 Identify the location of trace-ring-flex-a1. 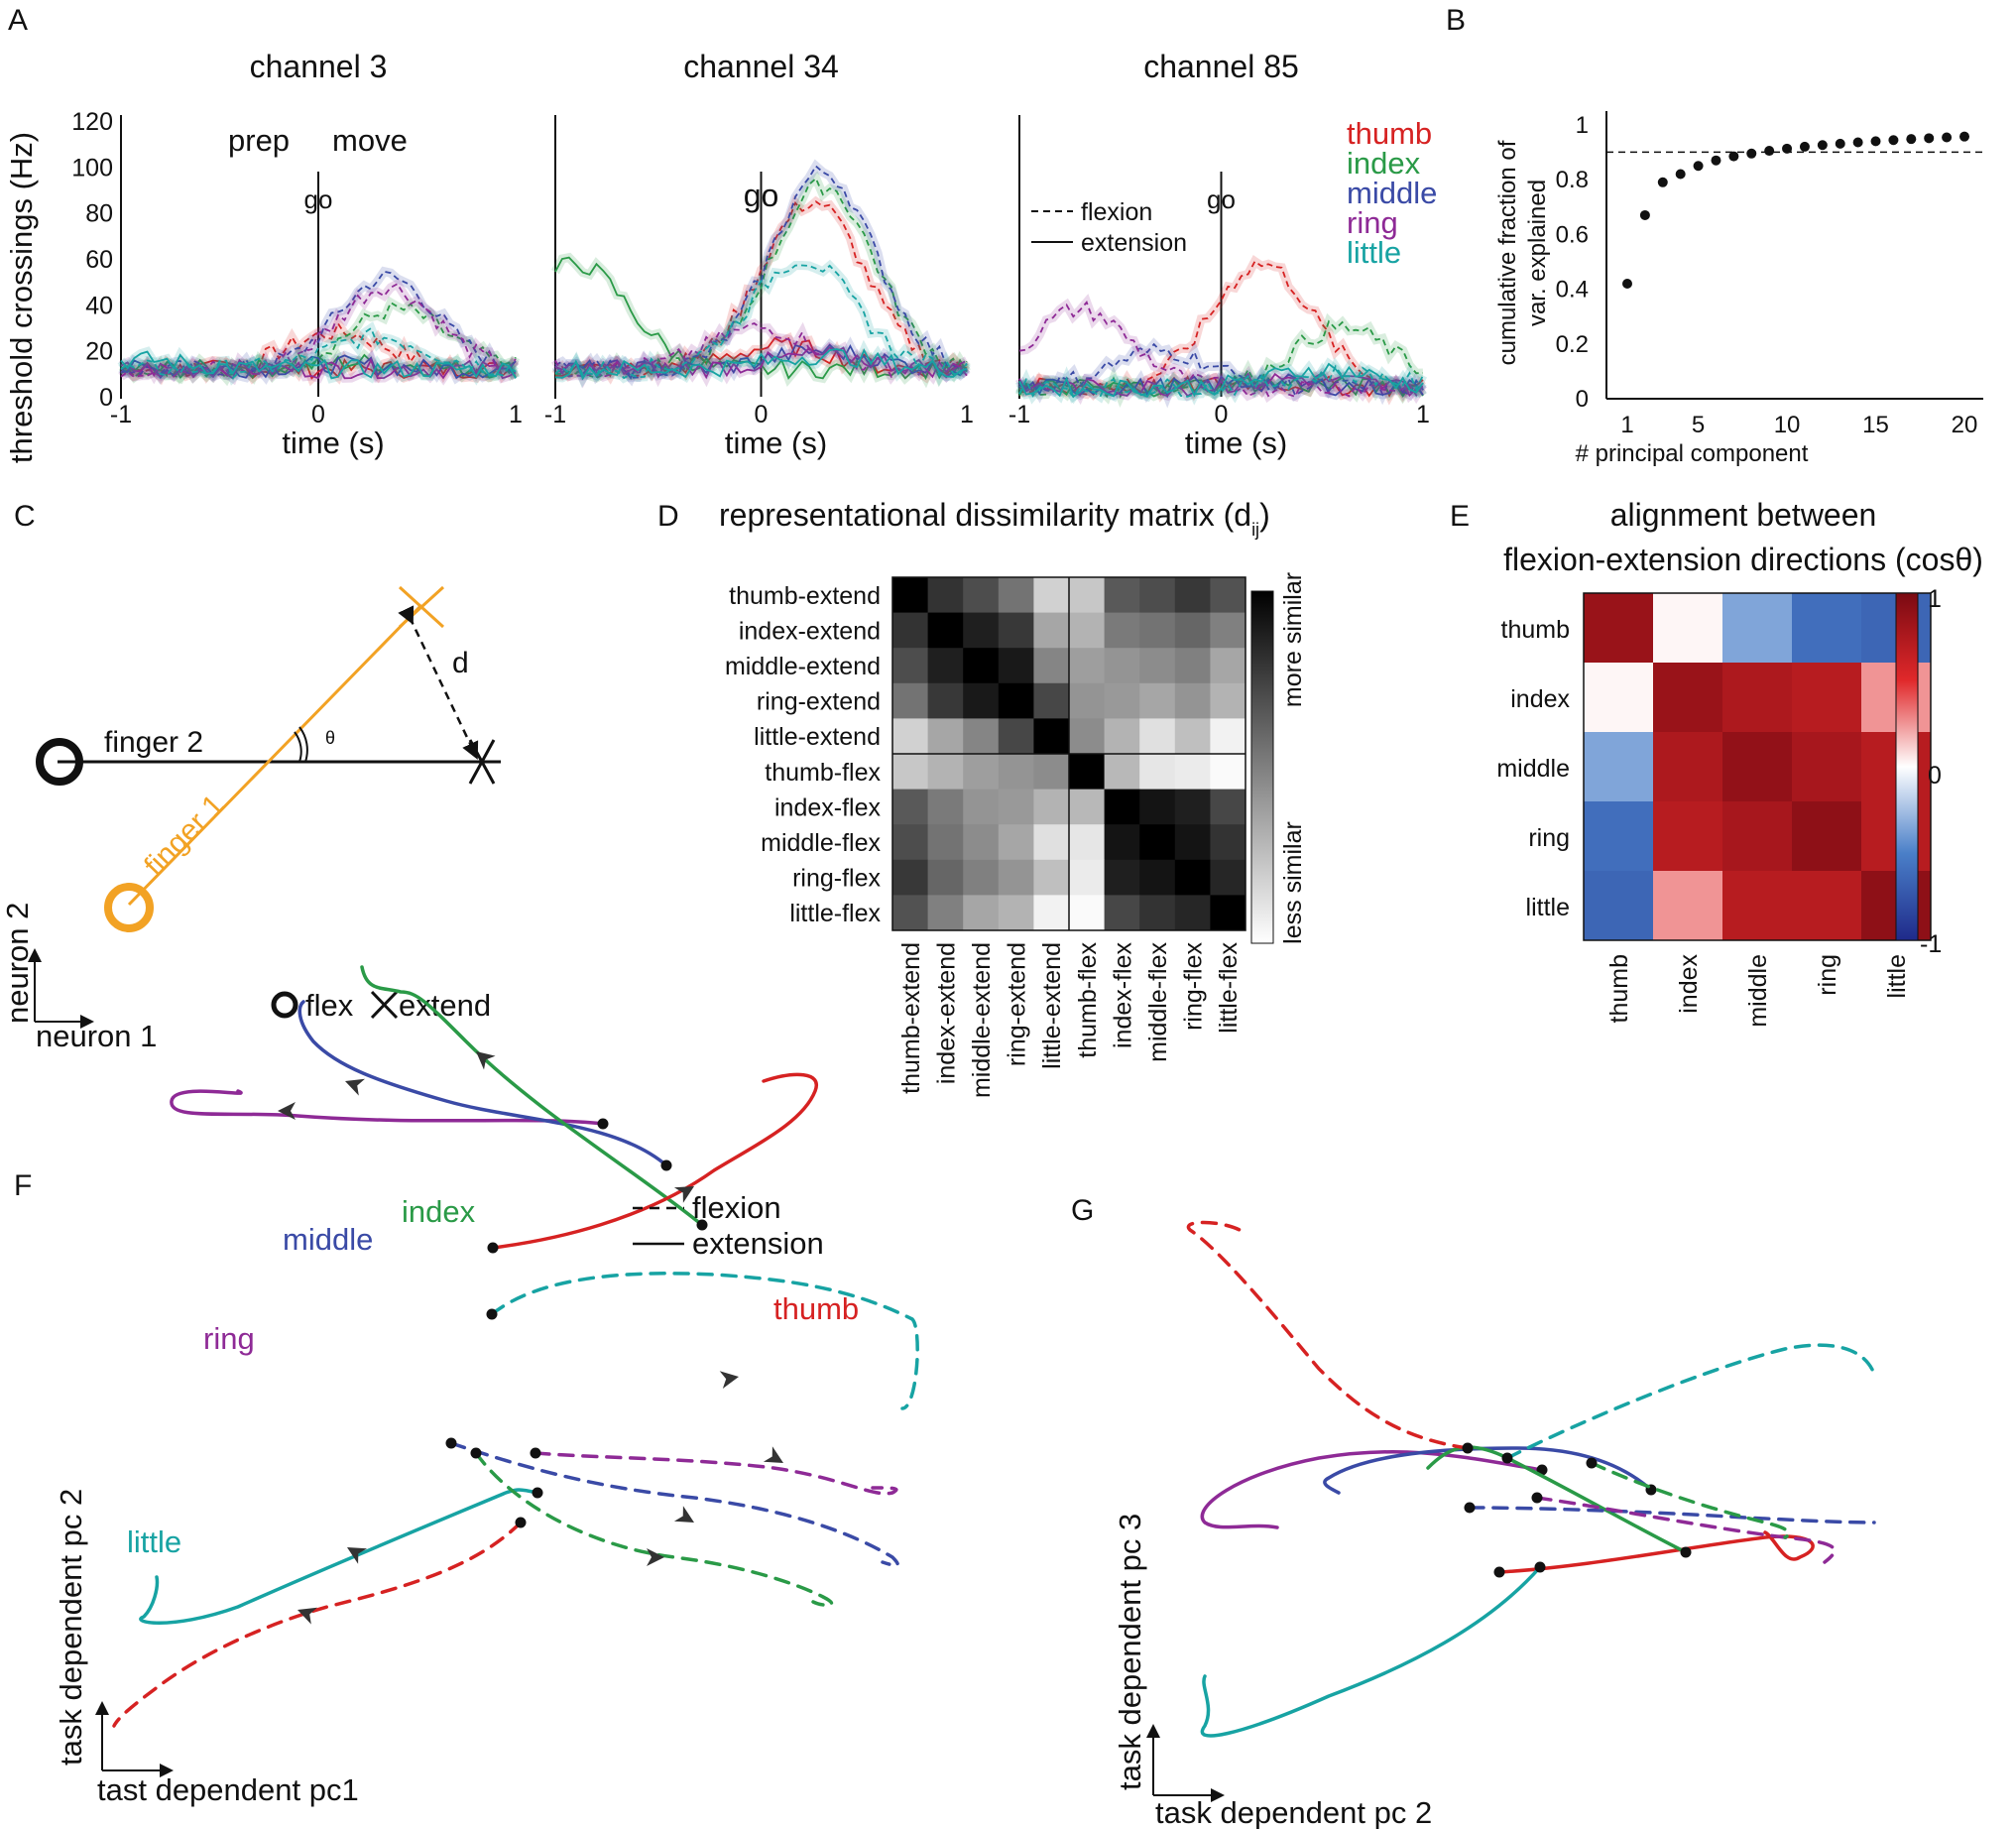
(318, 330).